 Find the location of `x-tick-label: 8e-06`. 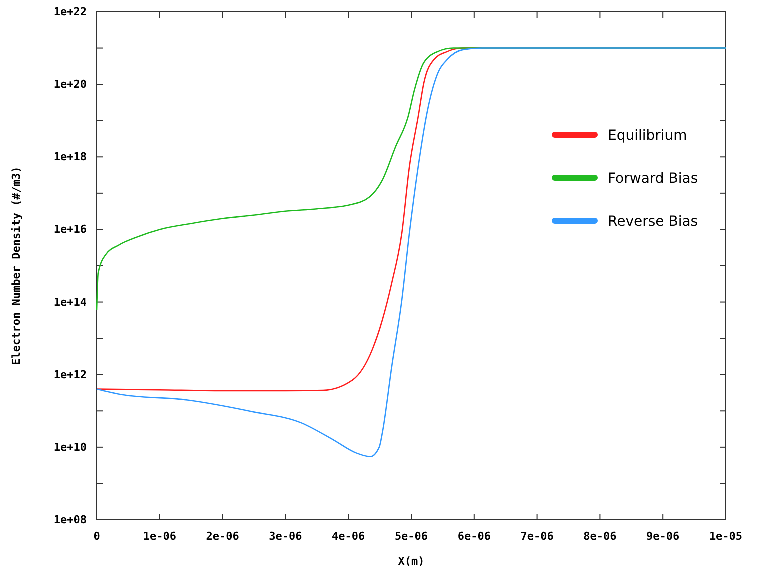

x-tick-label: 8e-06 is located at coordinates (601, 536).